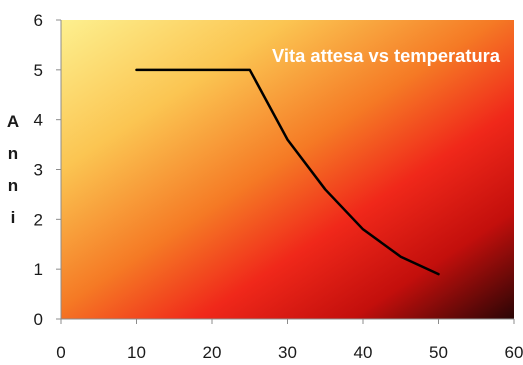  What do you see at coordinates (38, 319) in the screenshot?
I see `y-tick-label: 0` at bounding box center [38, 319].